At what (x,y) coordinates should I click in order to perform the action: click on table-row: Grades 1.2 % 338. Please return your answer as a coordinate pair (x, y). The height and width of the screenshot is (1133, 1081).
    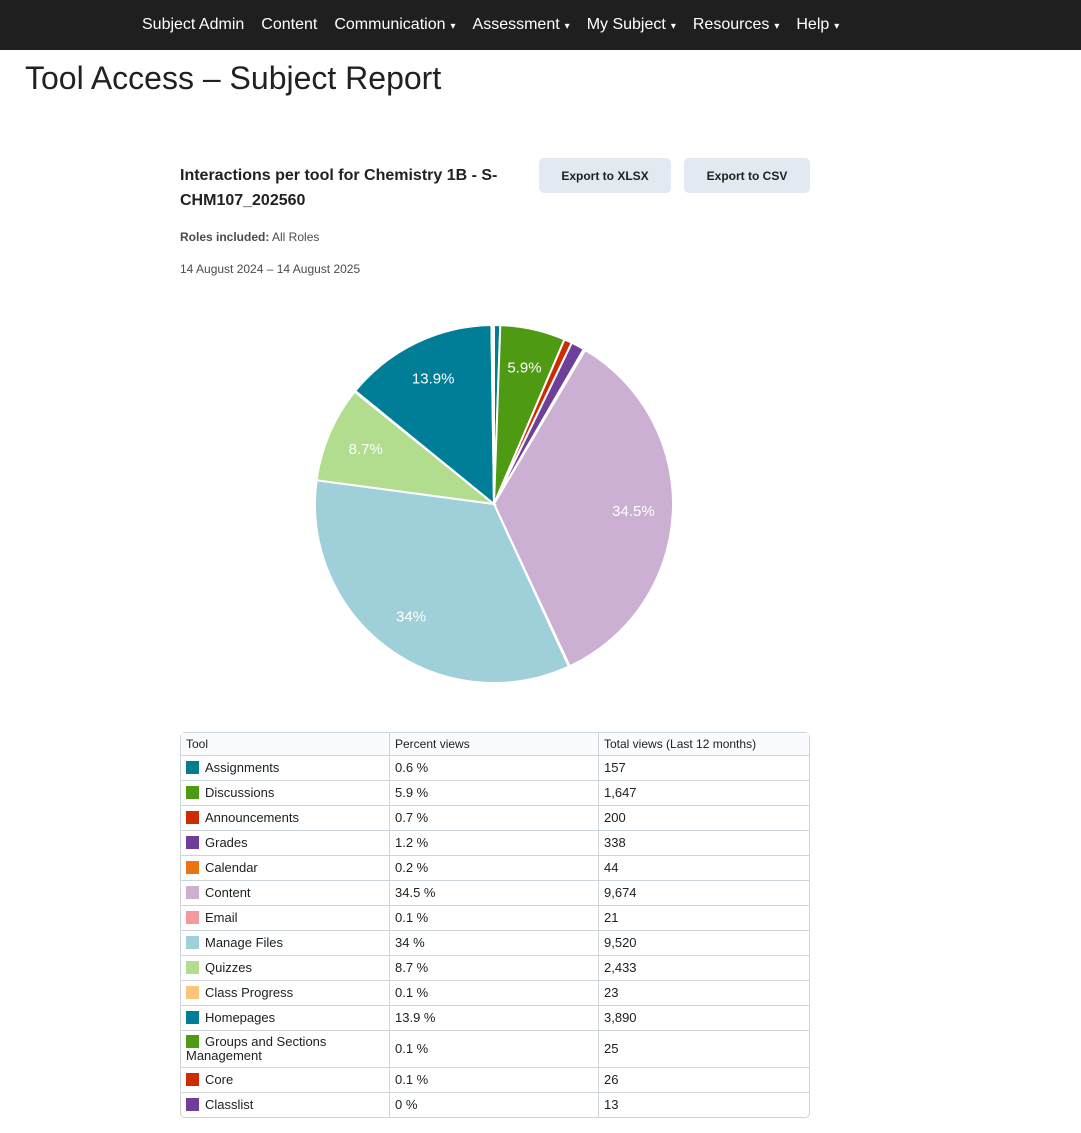
    Looking at the image, I should click on (495, 843).